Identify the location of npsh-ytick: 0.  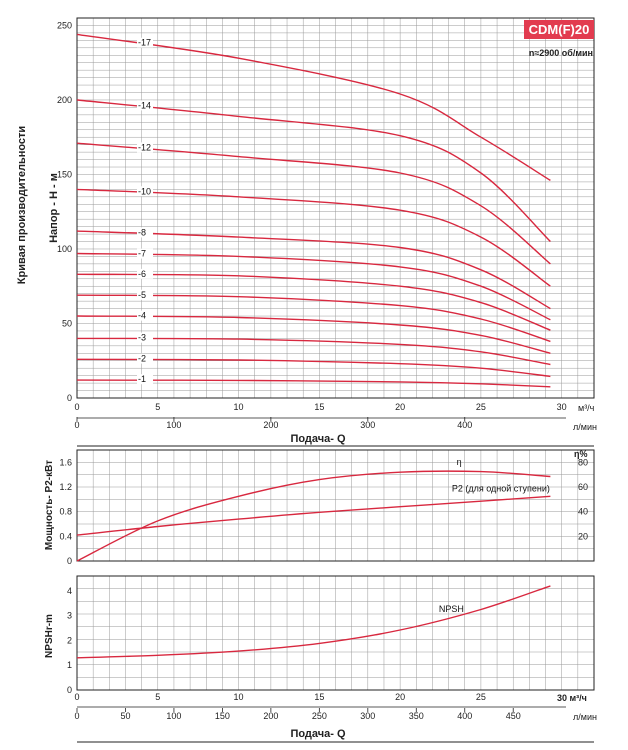
(69, 690).